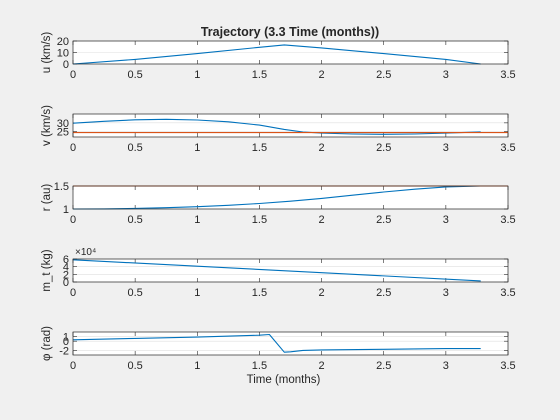 Image resolution: width=560 pixels, height=420 pixels. What do you see at coordinates (47, 198) in the screenshot?
I see `y-axis-label: r (au)` at bounding box center [47, 198].